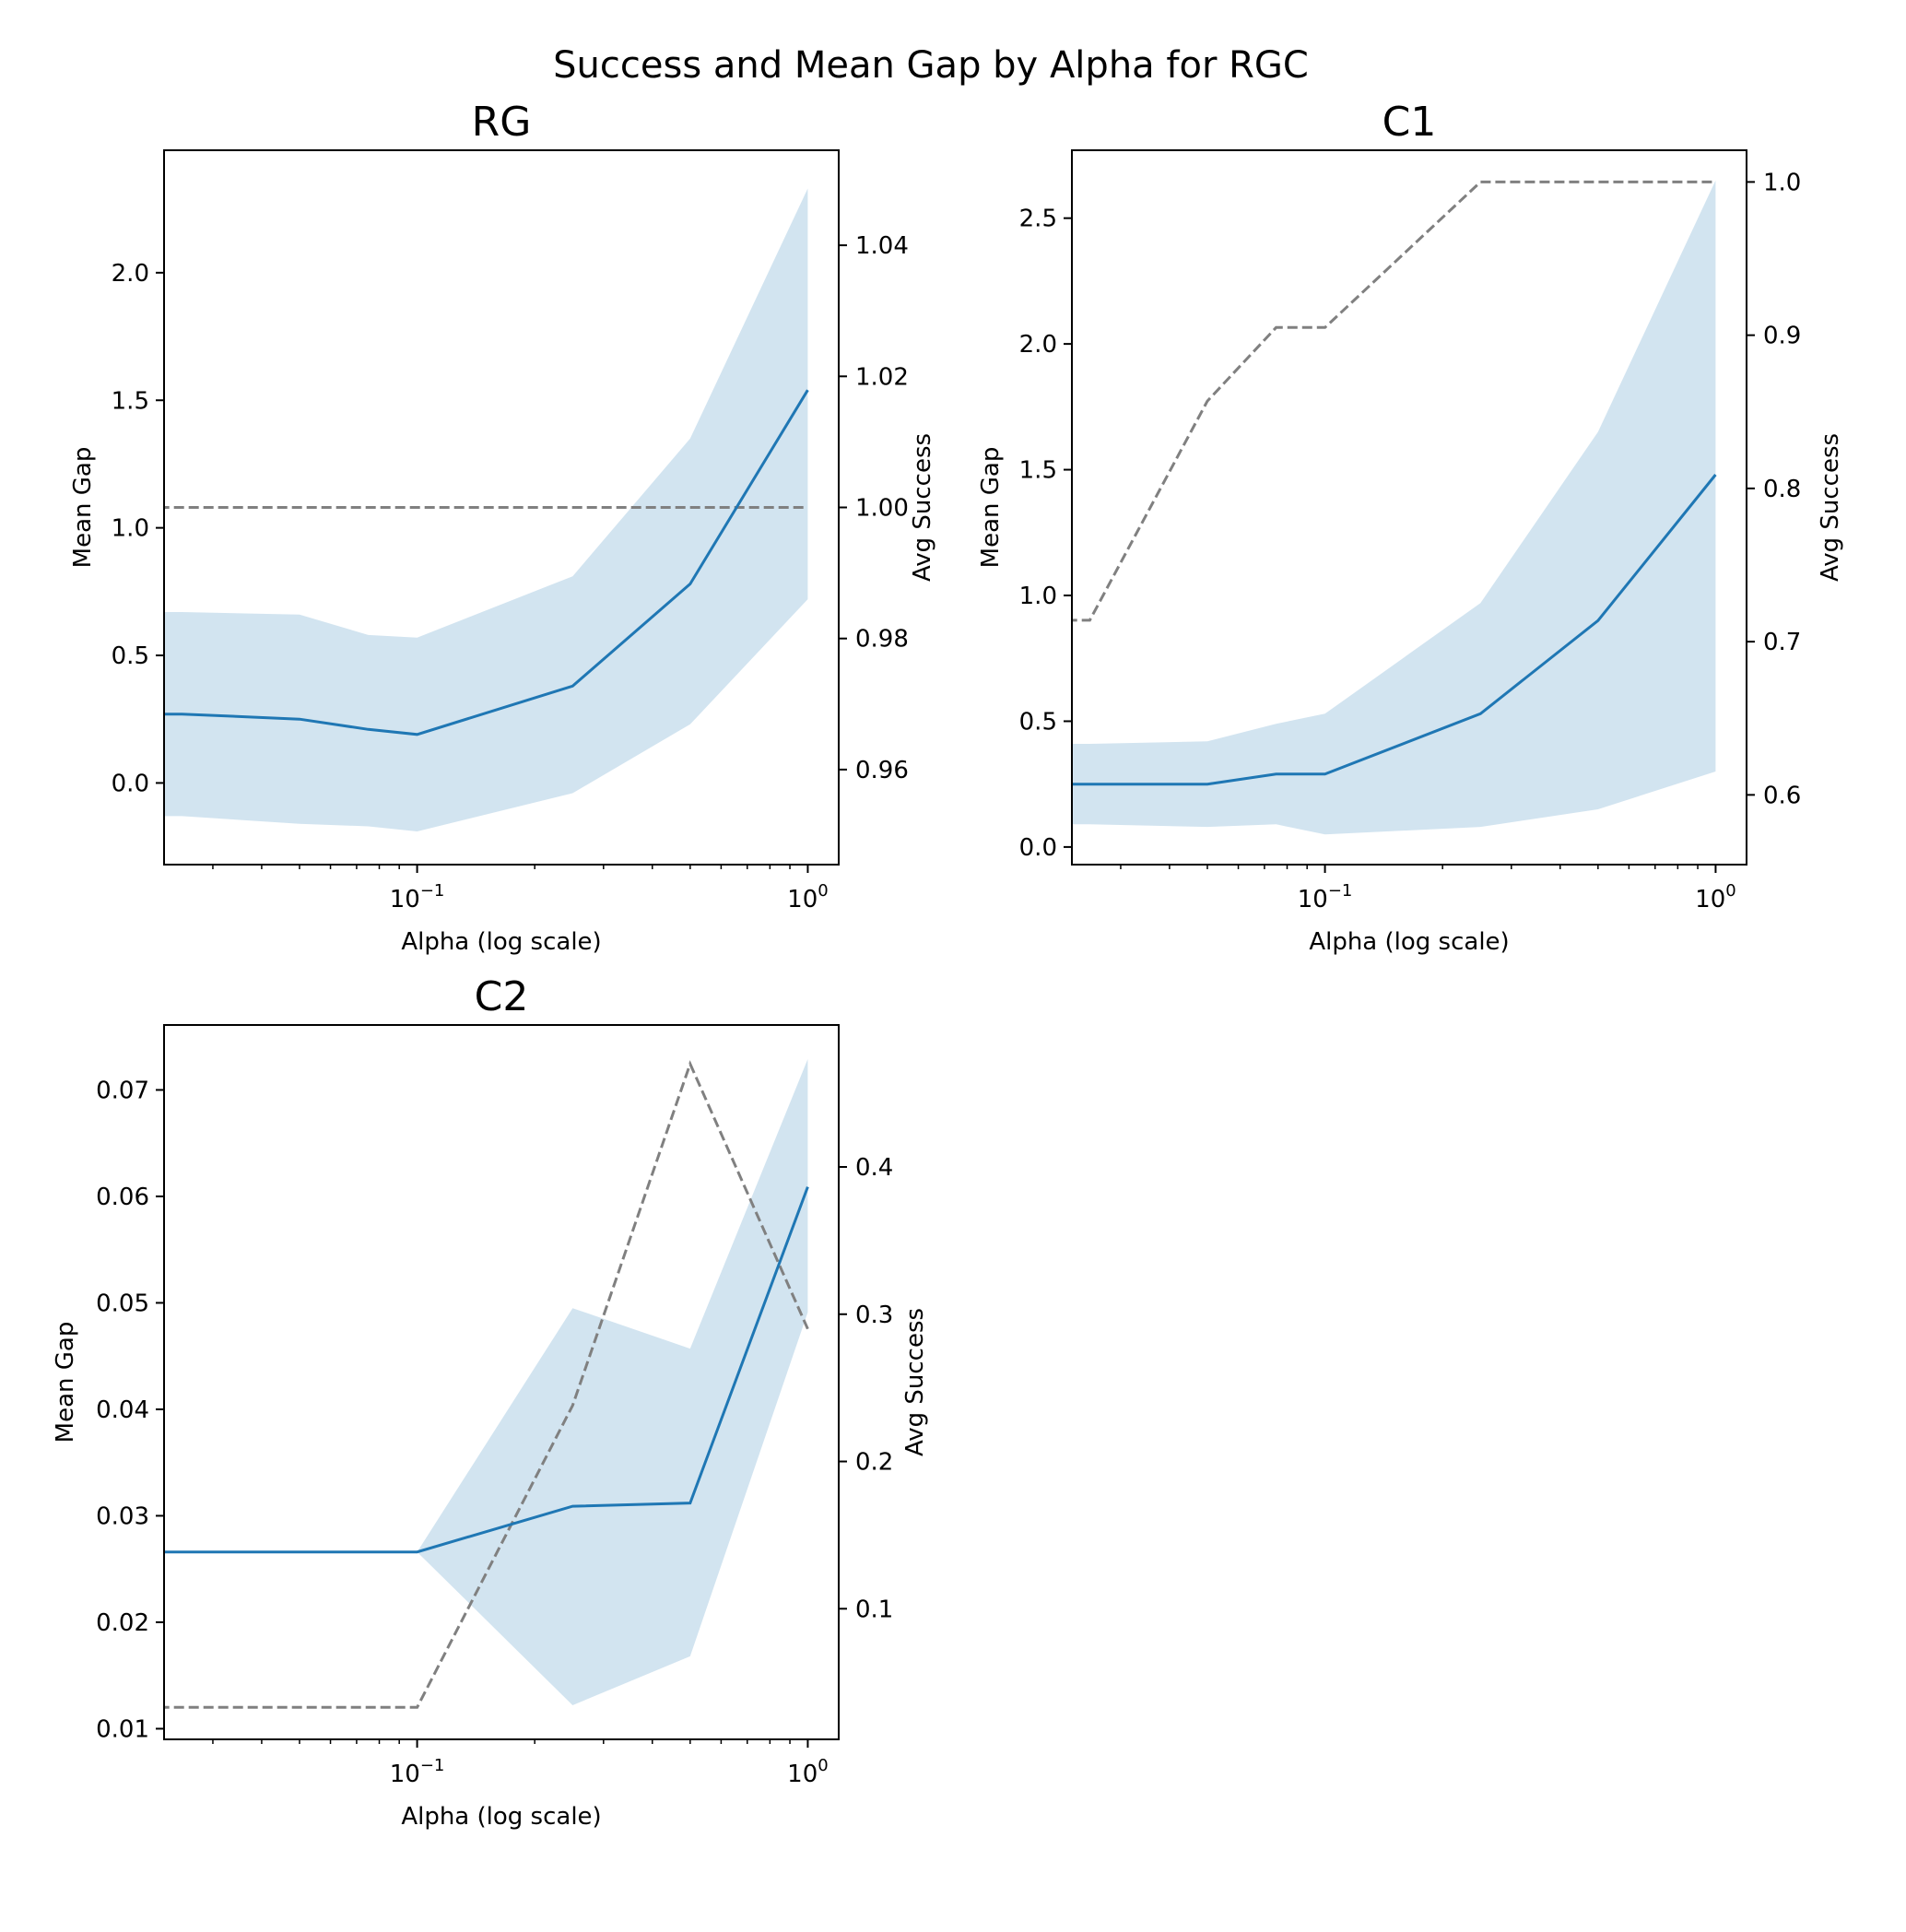 The height and width of the screenshot is (1932, 1906). What do you see at coordinates (1394, 401) in the screenshot?
I see `avg-success-line` at bounding box center [1394, 401].